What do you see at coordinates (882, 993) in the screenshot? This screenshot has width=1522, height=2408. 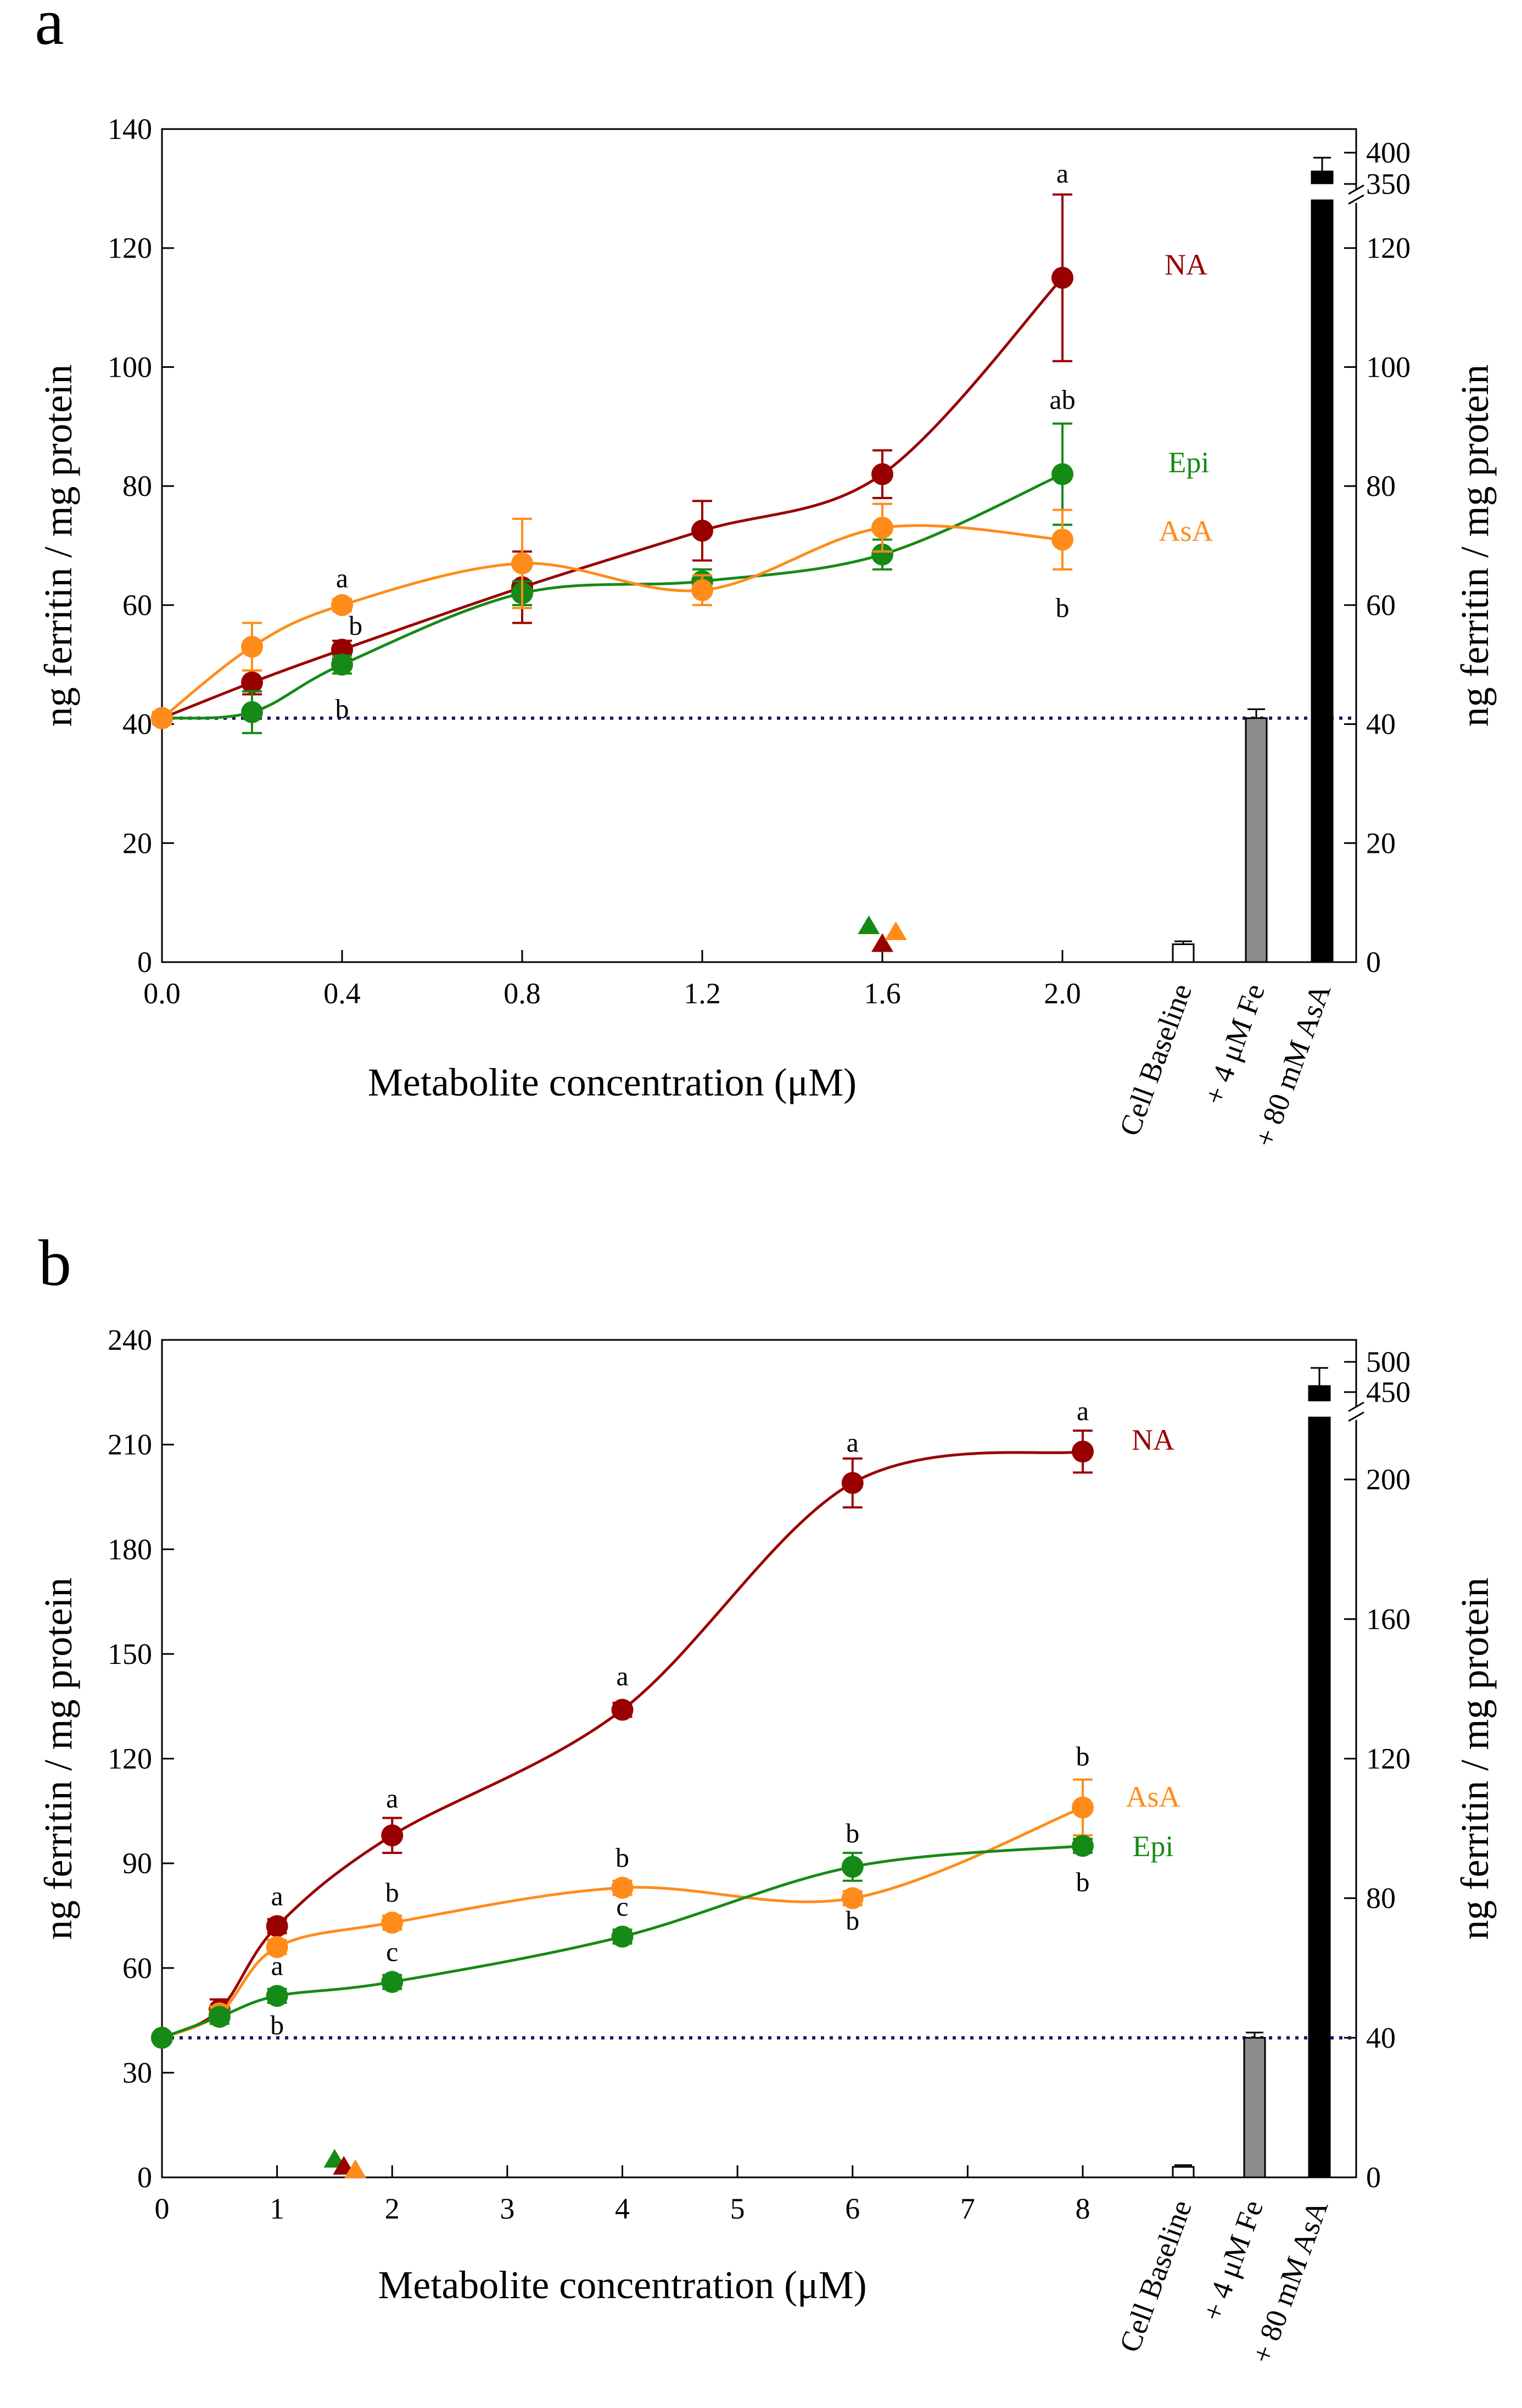 I see `x-tick-label: 1.6` at bounding box center [882, 993].